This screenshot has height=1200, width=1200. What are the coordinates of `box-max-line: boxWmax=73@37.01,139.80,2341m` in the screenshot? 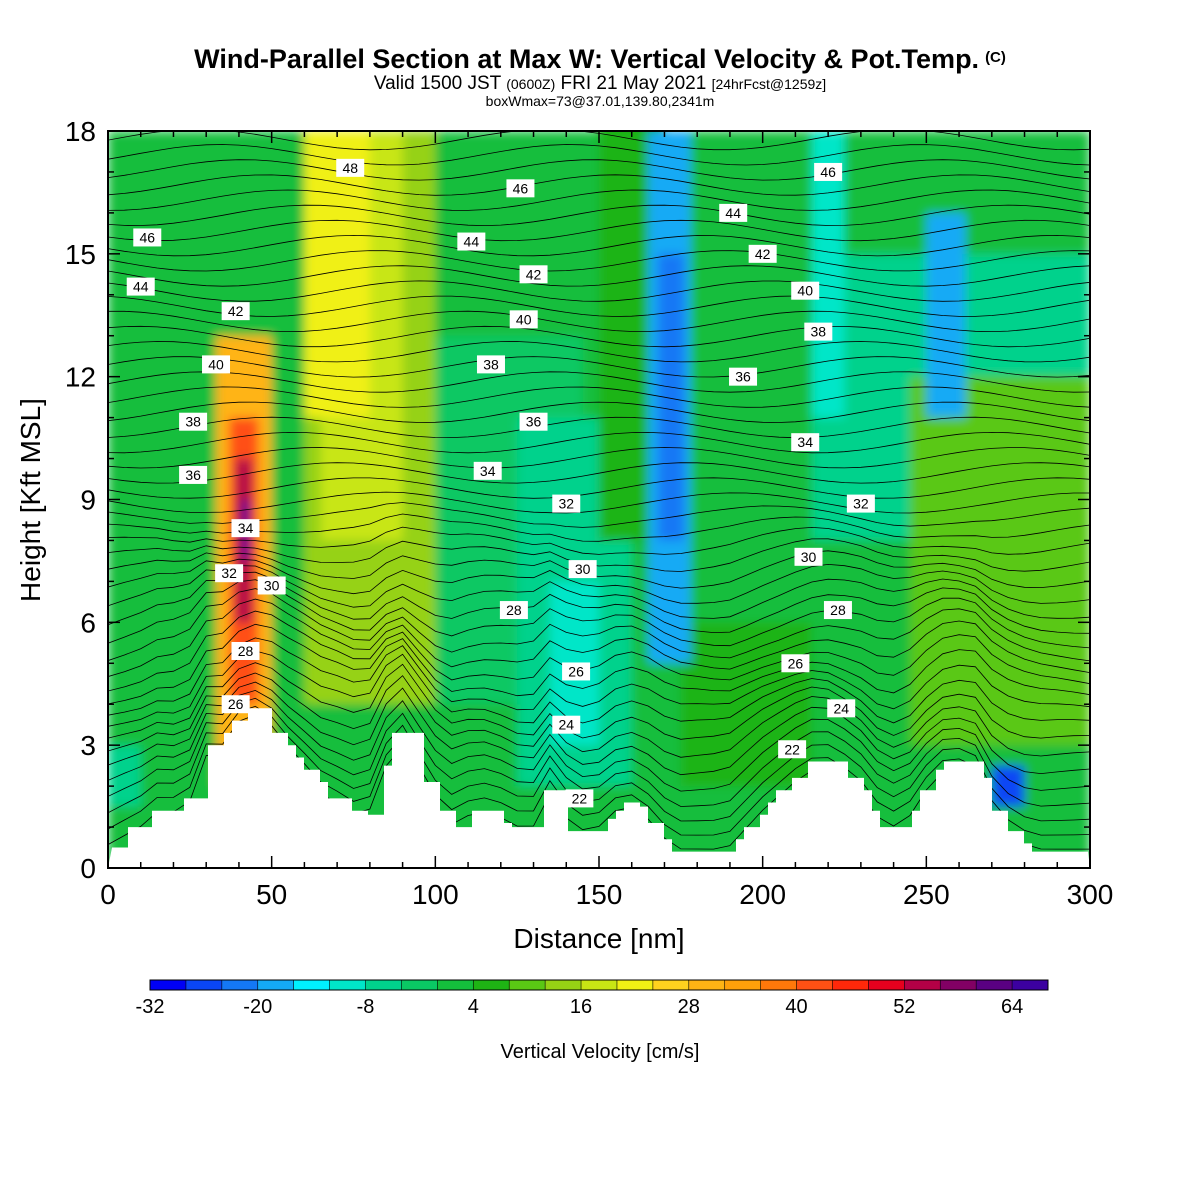 It's located at (600, 101).